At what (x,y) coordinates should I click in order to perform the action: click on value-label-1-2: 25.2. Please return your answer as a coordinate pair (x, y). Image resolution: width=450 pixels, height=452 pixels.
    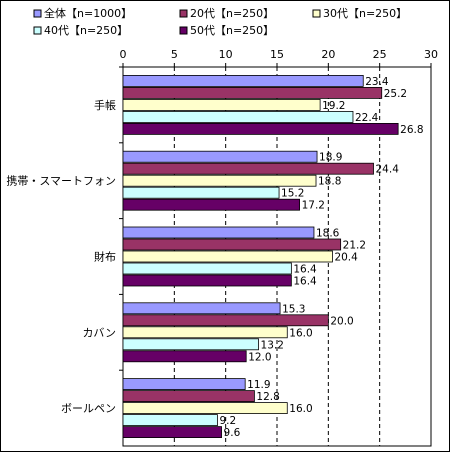
    Looking at the image, I should click on (395, 94).